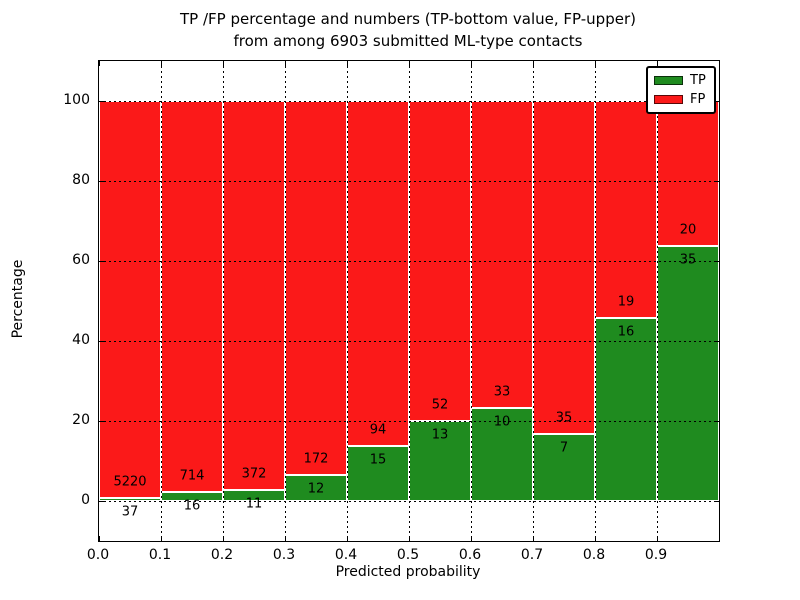  What do you see at coordinates (160, 555) in the screenshot?
I see `x-tick-label: 0.1` at bounding box center [160, 555].